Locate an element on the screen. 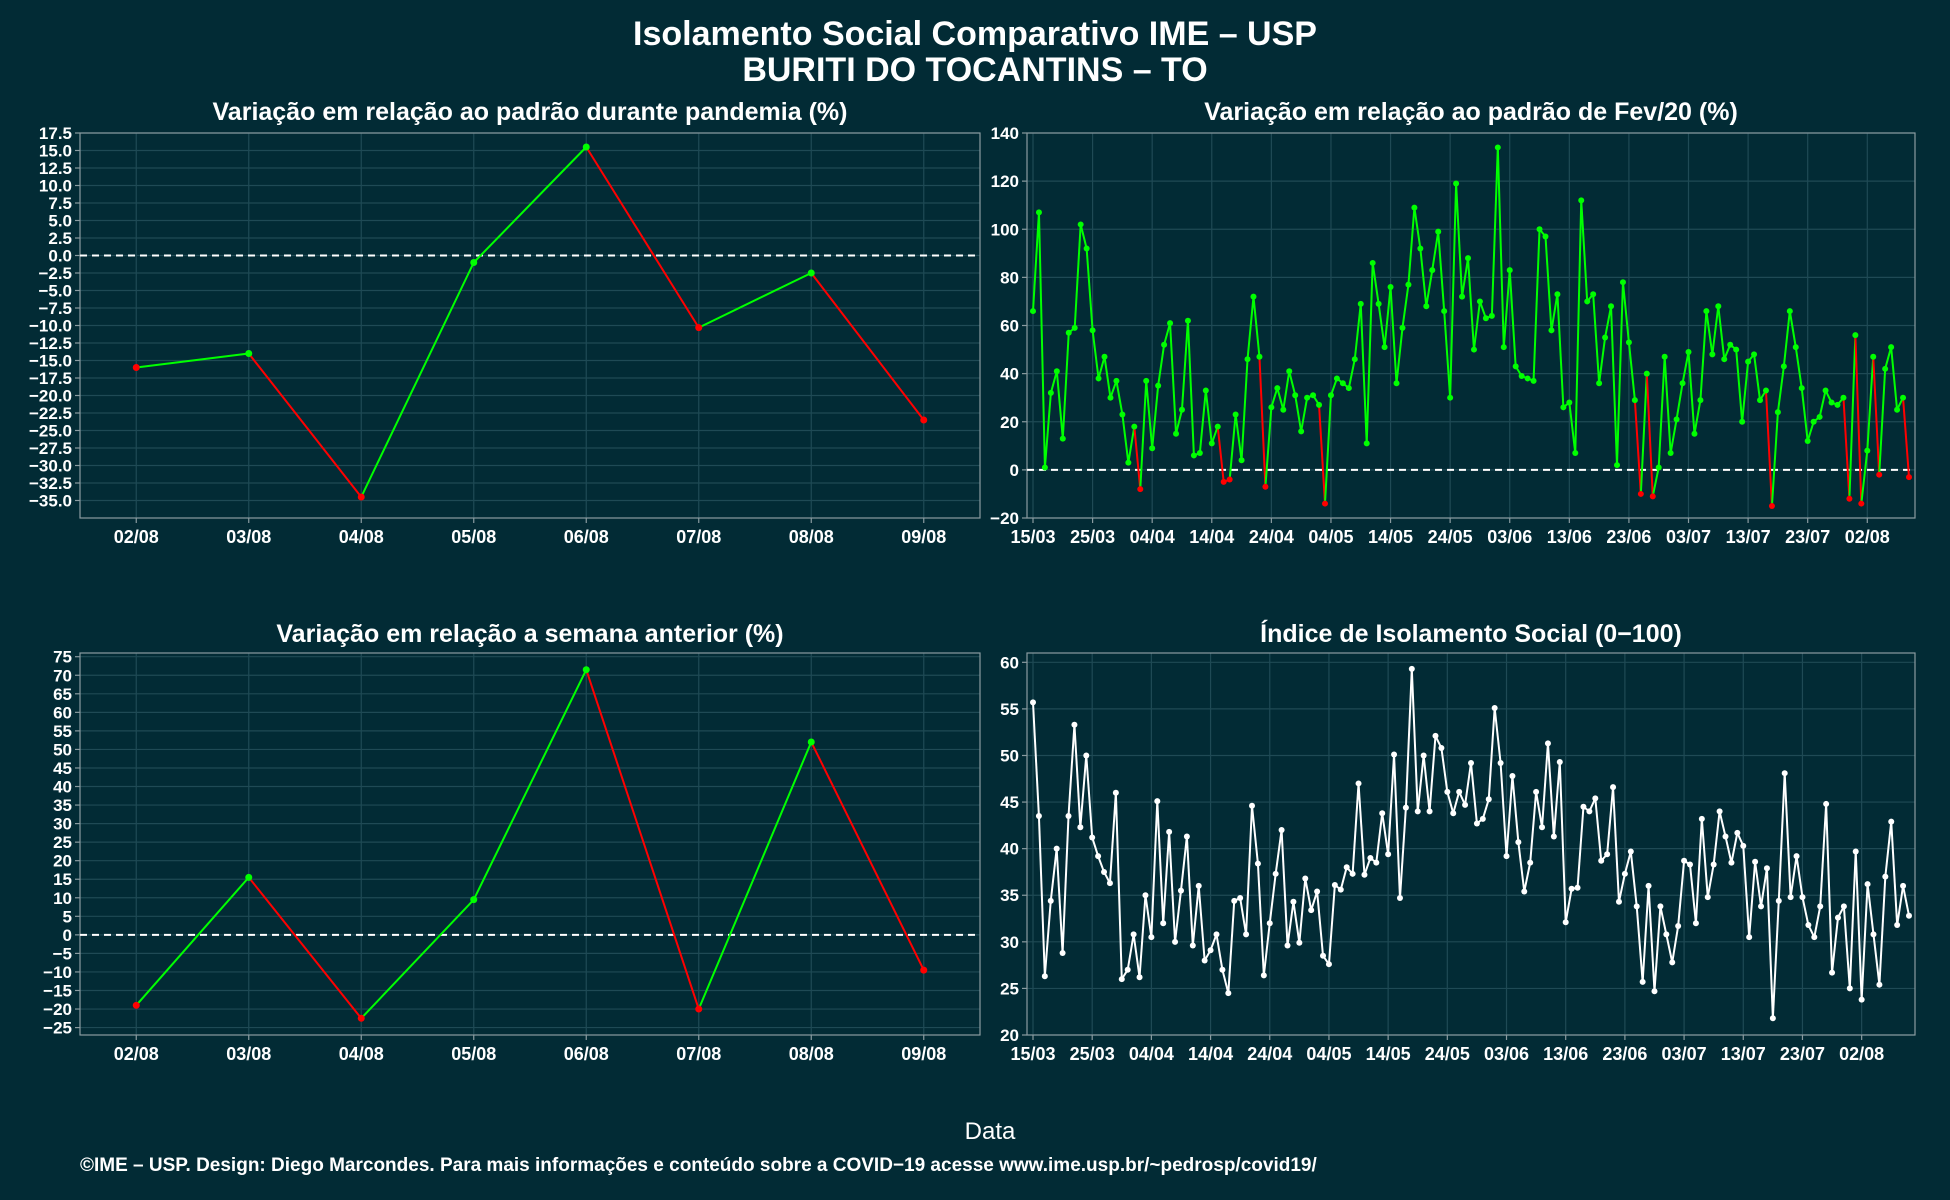 Image resolution: width=1950 pixels, height=1200 pixels. x-tick-label: 06/08 is located at coordinates (586, 537).